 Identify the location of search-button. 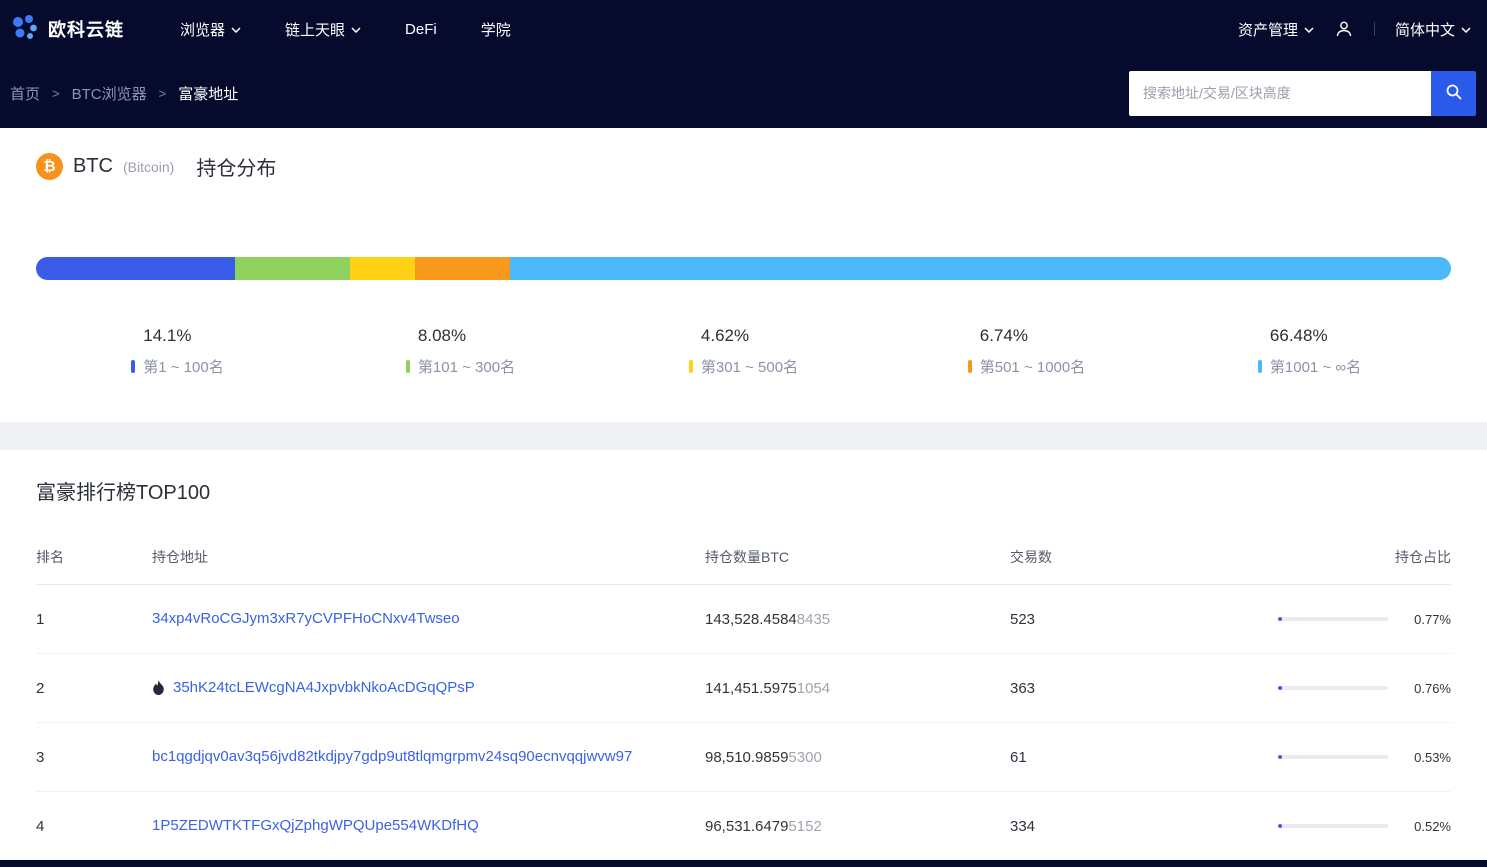
(1453, 93).